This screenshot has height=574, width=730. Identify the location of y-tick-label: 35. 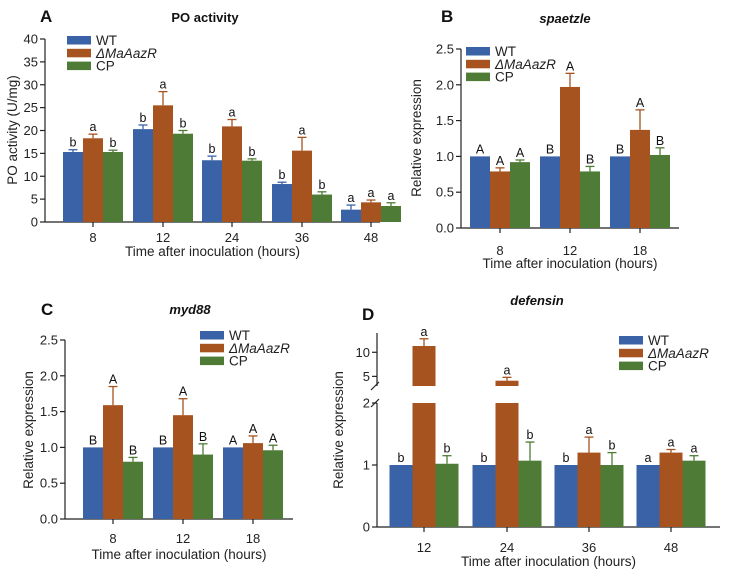
(31, 61).